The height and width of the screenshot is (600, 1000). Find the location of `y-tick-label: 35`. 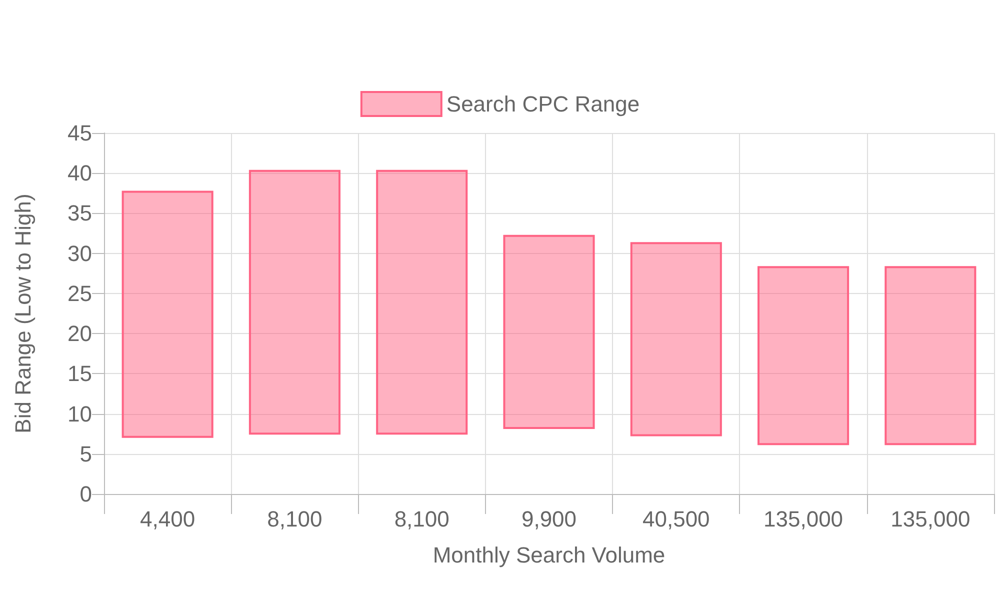

y-tick-label: 35 is located at coordinates (80, 213).